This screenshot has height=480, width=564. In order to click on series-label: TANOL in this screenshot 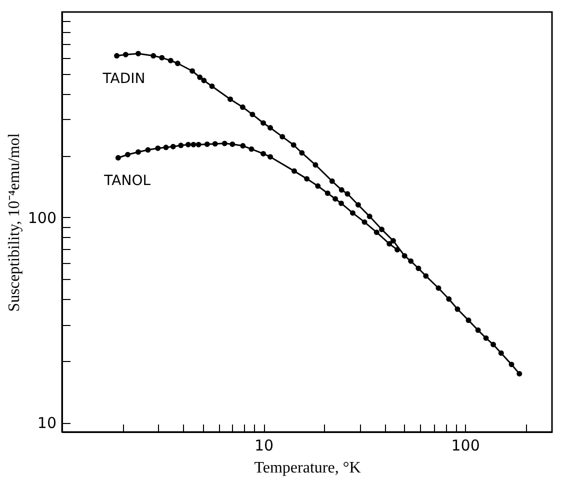, I will do `click(127, 180)`.